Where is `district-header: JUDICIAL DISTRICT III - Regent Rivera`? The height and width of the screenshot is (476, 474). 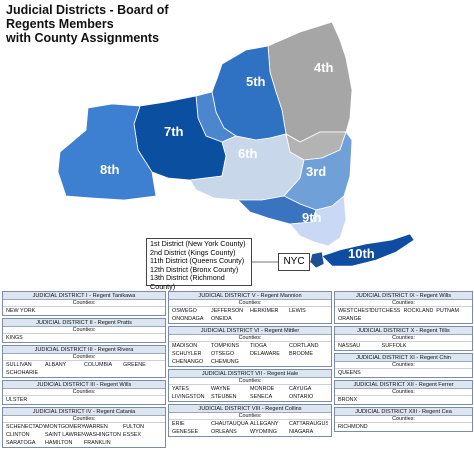 district-header: JUDICIAL DISTRICT III - Regent Rivera is located at coordinates (84, 350).